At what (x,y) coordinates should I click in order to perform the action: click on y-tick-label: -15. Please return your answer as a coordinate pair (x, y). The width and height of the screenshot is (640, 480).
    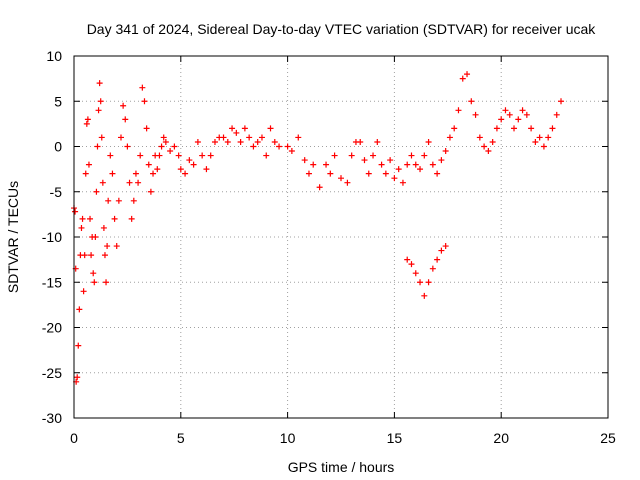
    Looking at the image, I should click on (52, 282).